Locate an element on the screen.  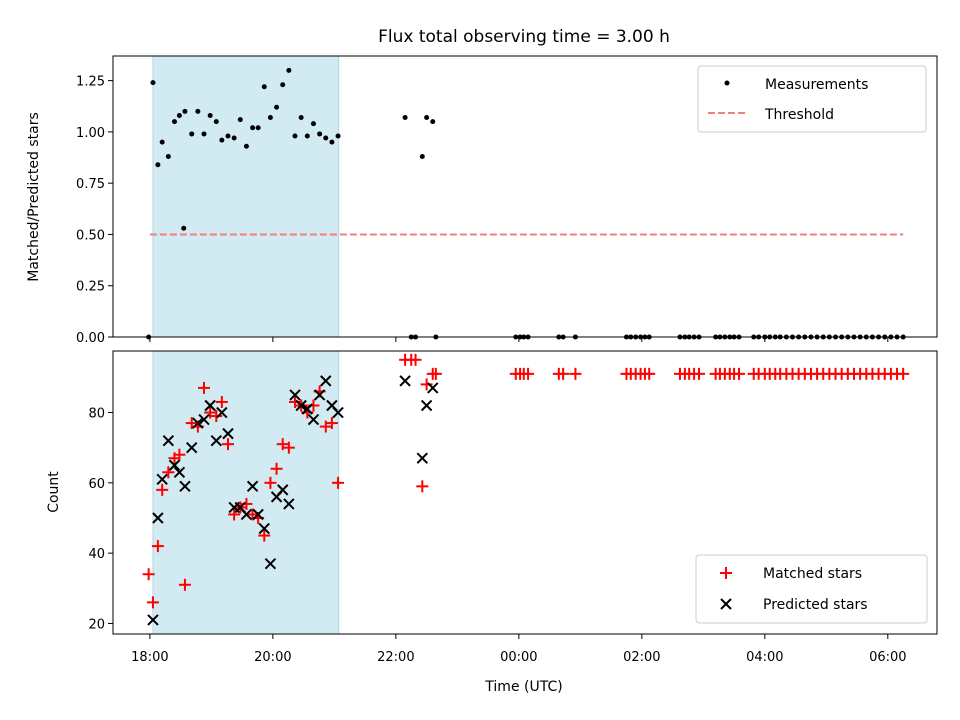
x-tick-label: 04:00 is located at coordinates (764, 657).